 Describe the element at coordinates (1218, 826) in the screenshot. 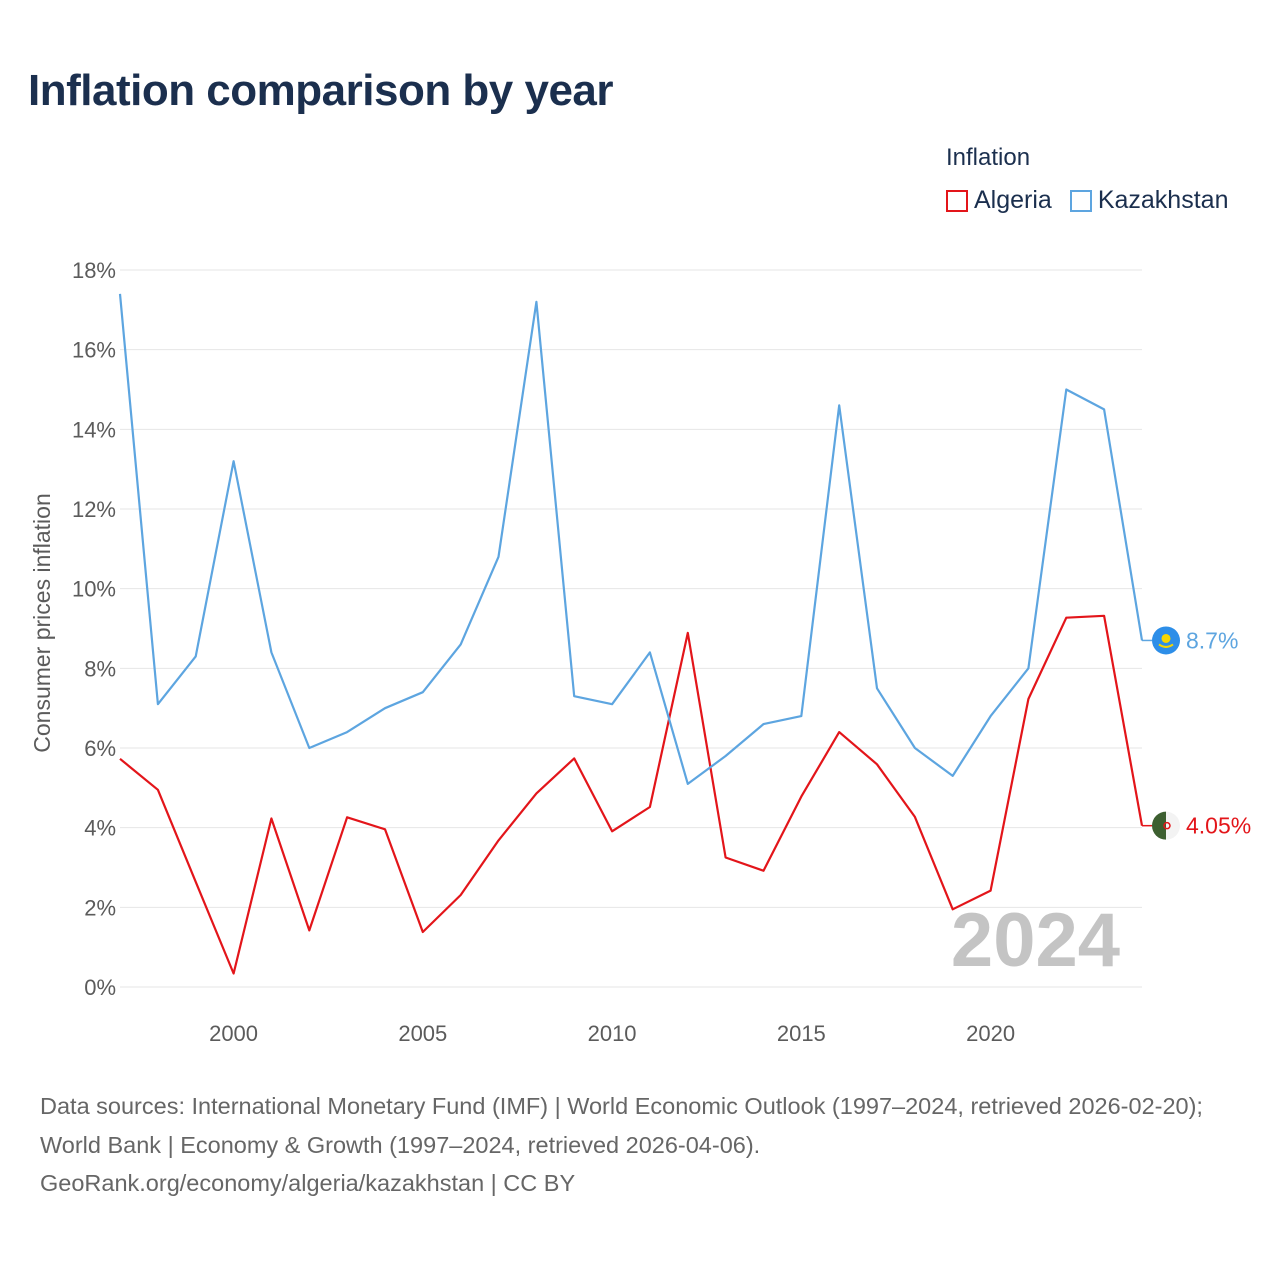

I see `end-value-label-algeria: 4.05%` at that location.